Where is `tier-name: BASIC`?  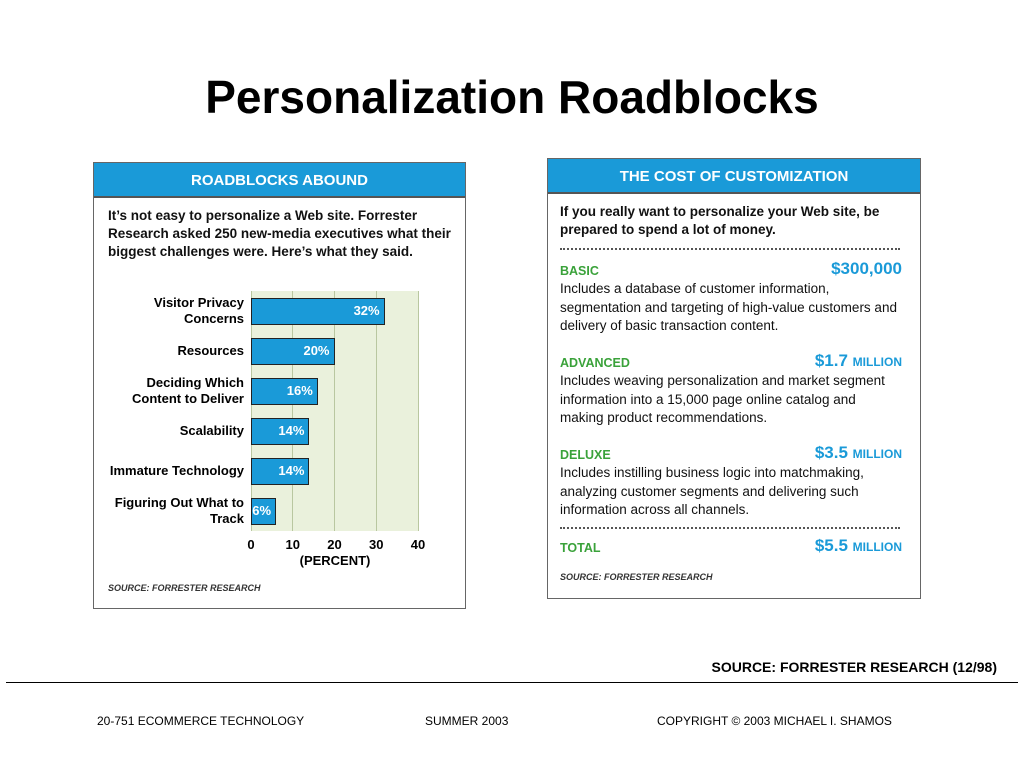
tier-name: BASIC is located at coordinates (579, 271).